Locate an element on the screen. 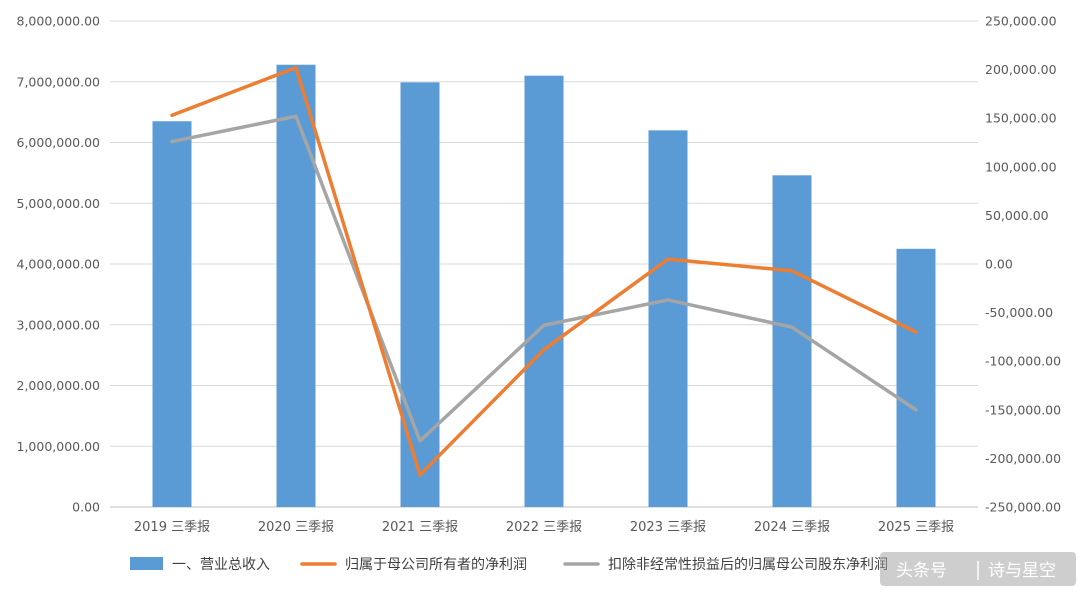 The image size is (1080, 596). legend-label-net-profit: 归属于母公司所有者的净利润 is located at coordinates (436, 564).